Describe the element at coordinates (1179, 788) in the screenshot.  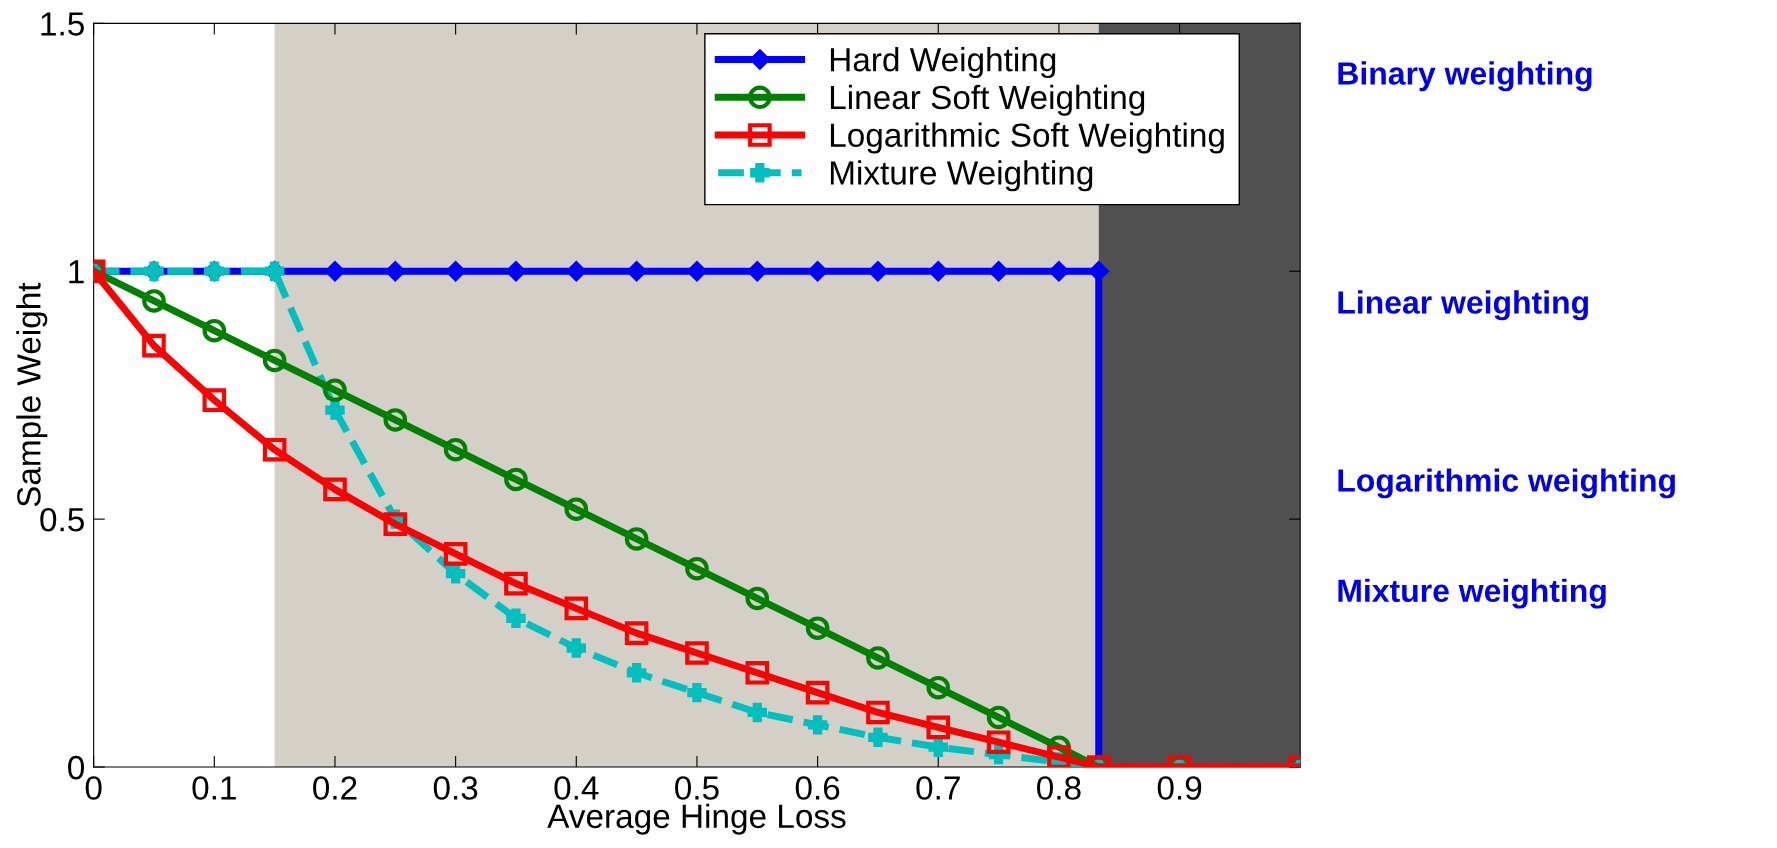
I see `x-tick-label: 0.9` at that location.